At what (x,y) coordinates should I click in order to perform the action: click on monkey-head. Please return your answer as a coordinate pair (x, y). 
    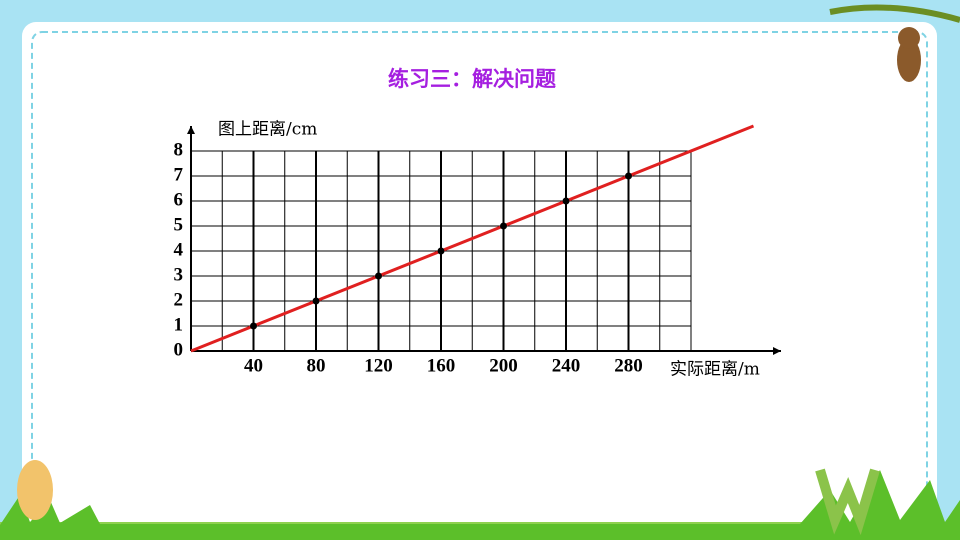
    Looking at the image, I should click on (909, 38).